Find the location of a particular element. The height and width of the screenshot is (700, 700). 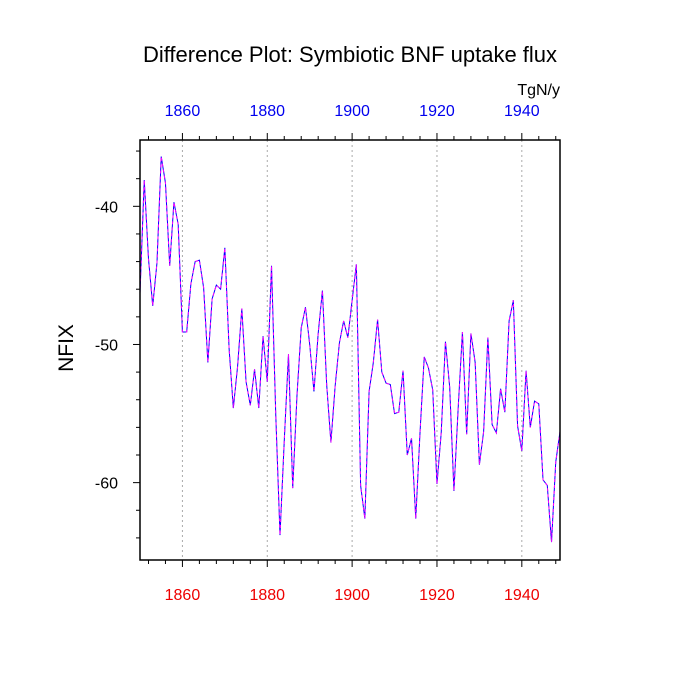

x-tick-label-bottom: 1940 is located at coordinates (522, 595).